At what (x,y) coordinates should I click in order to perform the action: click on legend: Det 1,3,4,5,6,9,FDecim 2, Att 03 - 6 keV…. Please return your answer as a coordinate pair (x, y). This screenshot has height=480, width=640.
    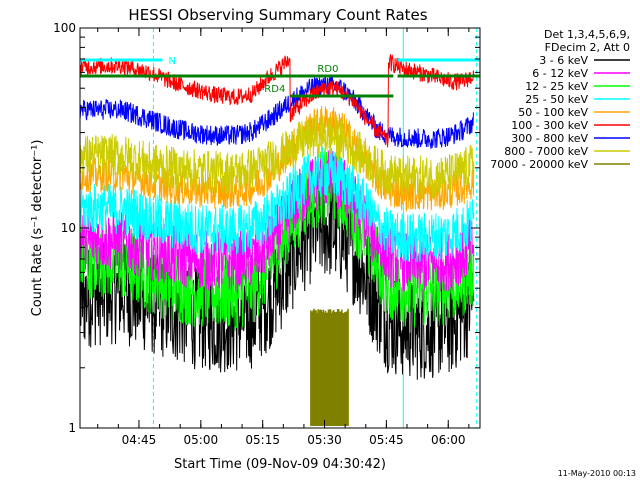
    Looking at the image, I should click on (560, 99).